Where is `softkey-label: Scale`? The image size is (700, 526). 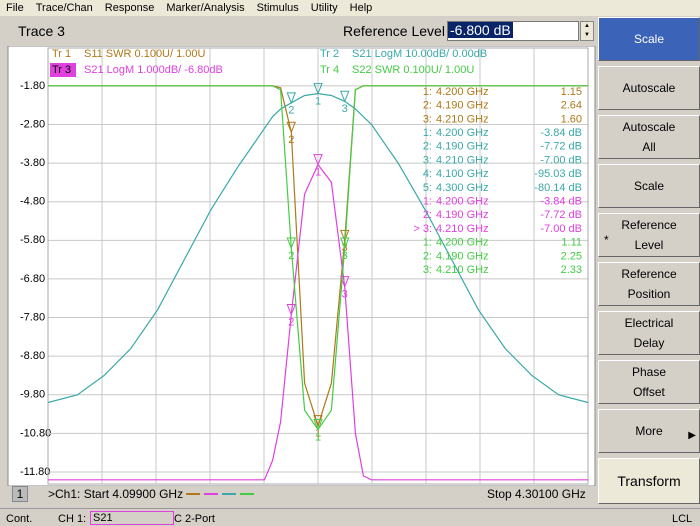
softkey-label: Scale is located at coordinates (649, 186).